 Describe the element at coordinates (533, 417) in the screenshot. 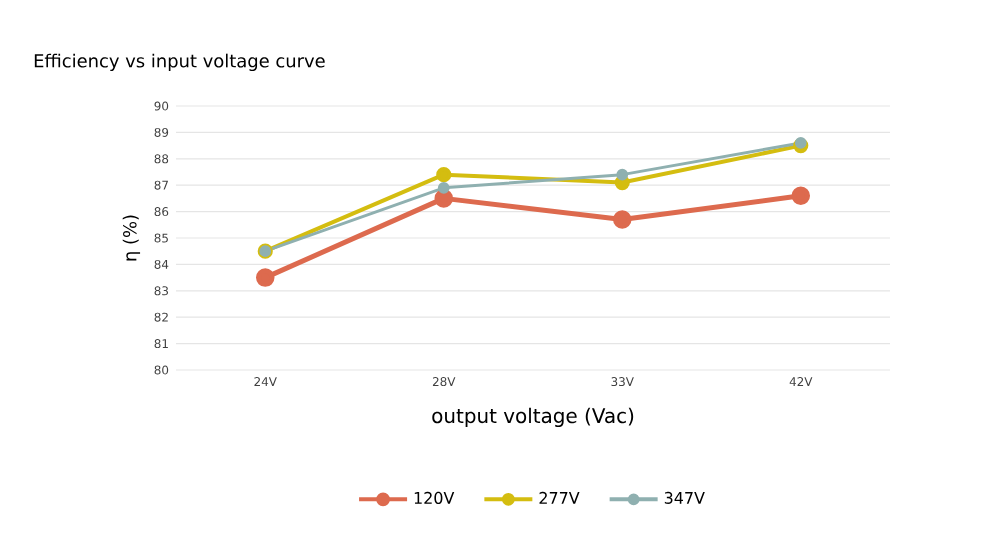

I see `x-axis-title: output voltage (Vac)` at that location.